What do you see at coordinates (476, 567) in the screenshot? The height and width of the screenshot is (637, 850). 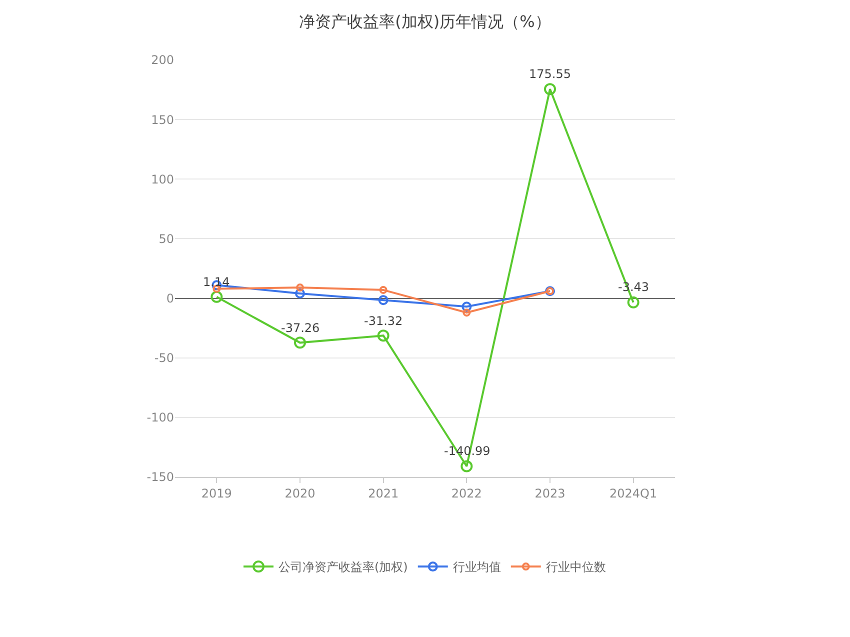 I see `legend-label: 行业均值` at bounding box center [476, 567].